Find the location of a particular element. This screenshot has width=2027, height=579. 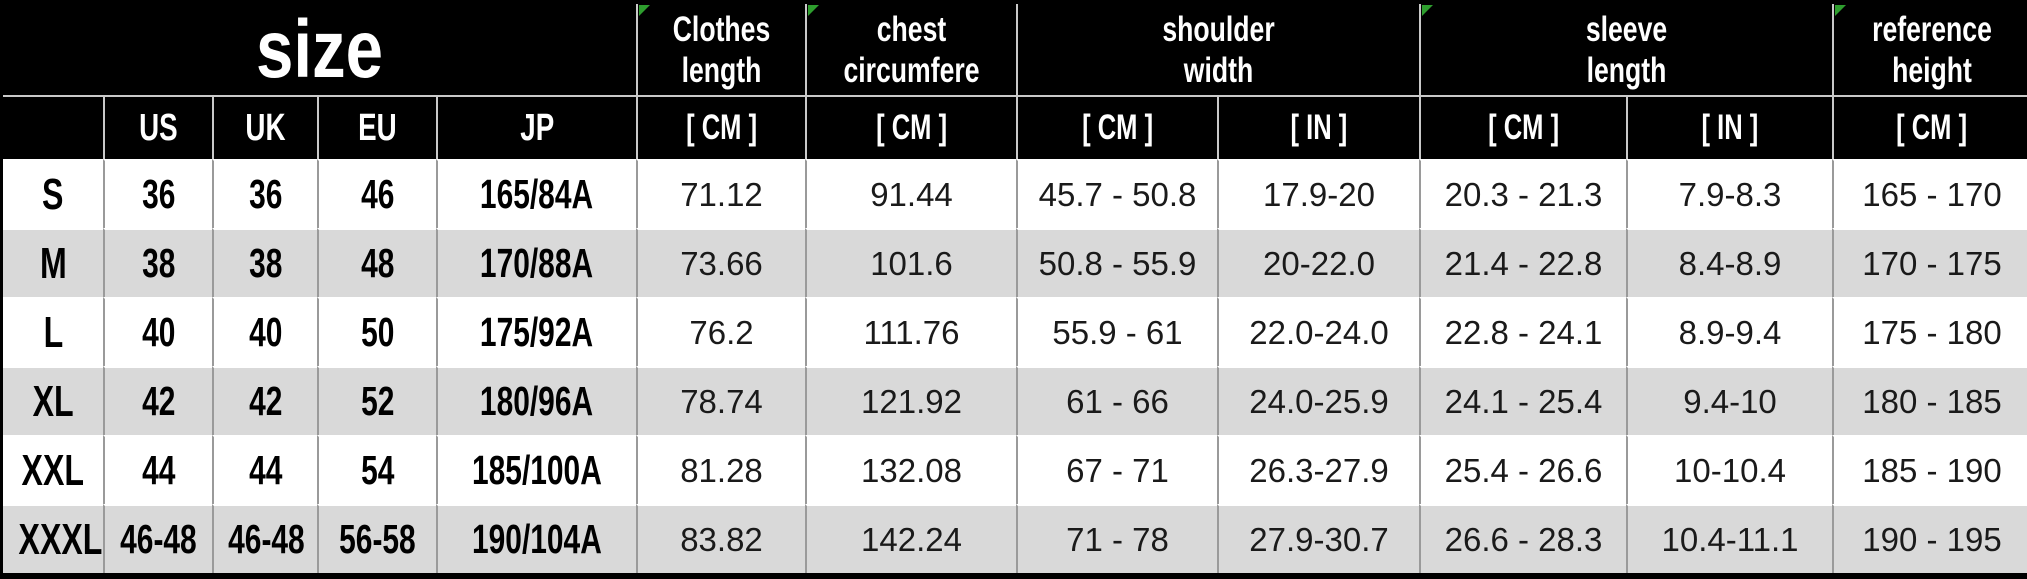

cell-us-size: 46-48 is located at coordinates (157, 538).